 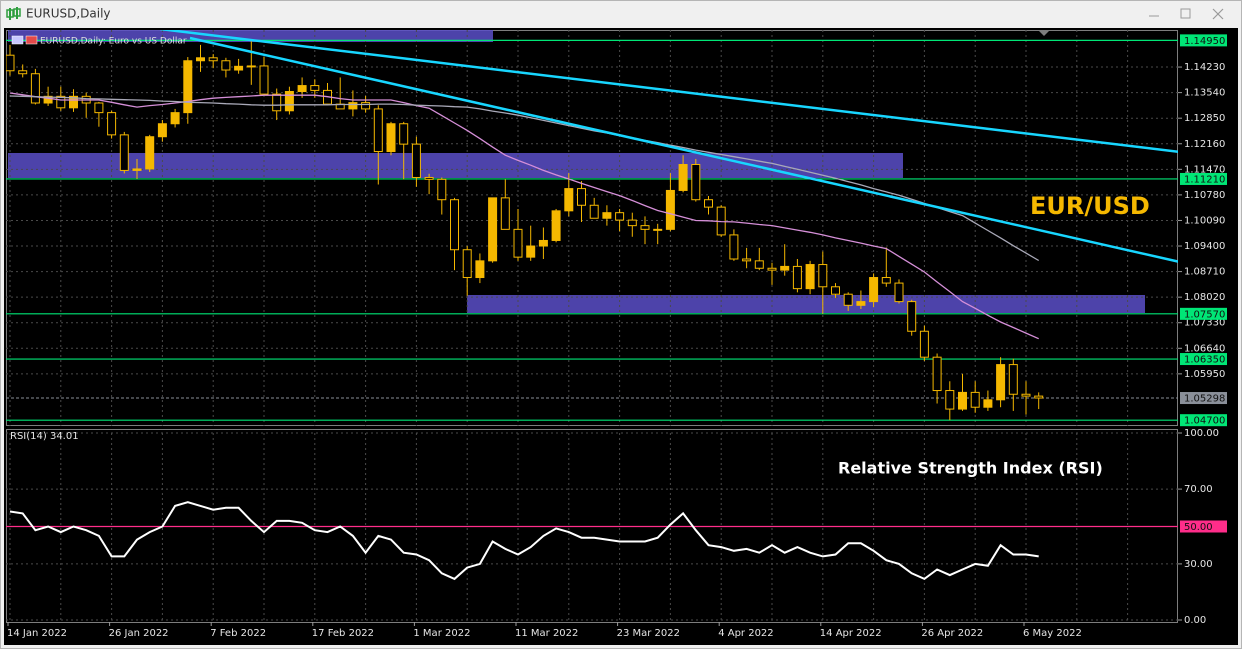 What do you see at coordinates (1204, 195) in the screenshot?
I see `y-tick-label: 1.10780` at bounding box center [1204, 195].